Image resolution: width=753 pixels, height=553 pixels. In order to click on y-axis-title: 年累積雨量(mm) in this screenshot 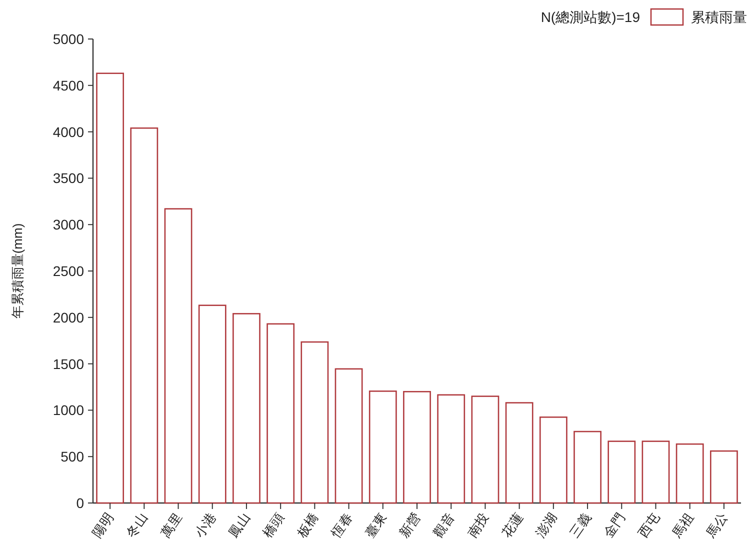, I will do `click(17, 271)`.